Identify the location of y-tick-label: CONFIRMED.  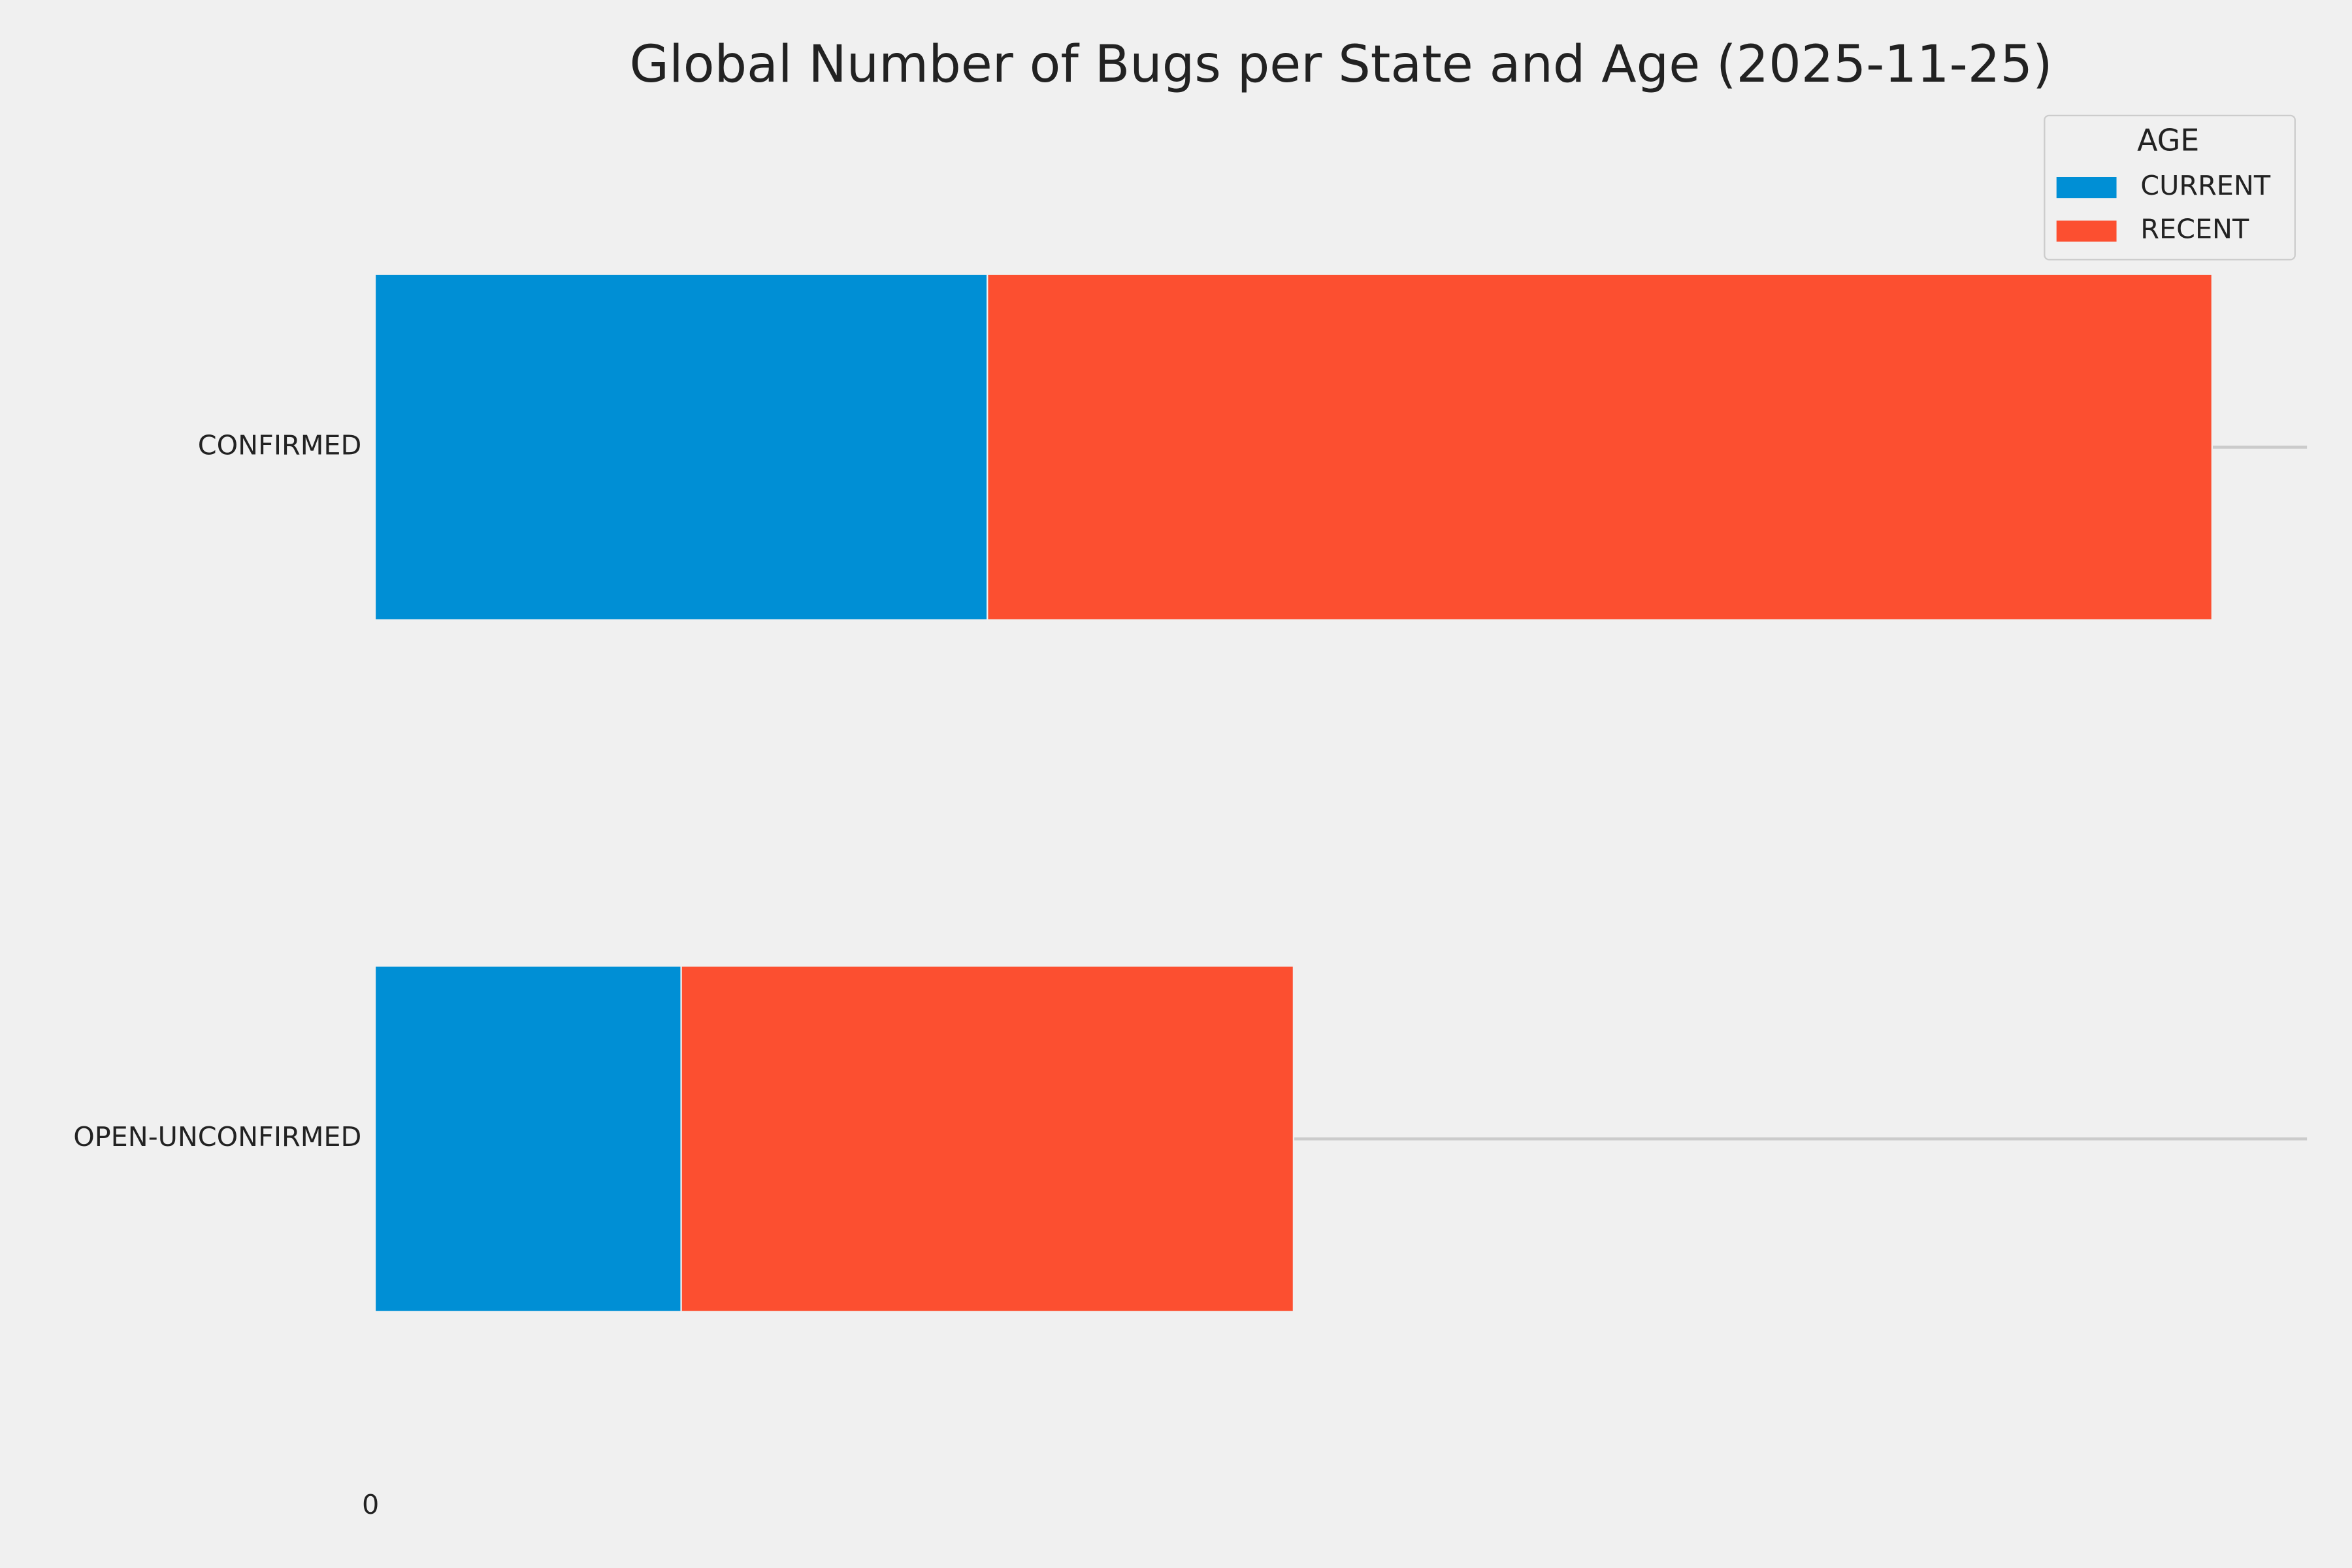
(280, 445).